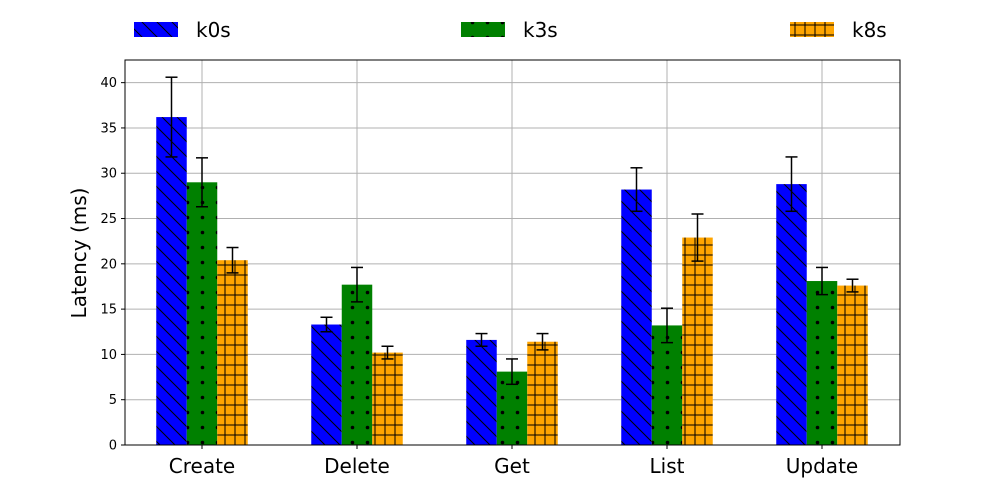  What do you see at coordinates (202, 466) in the screenshot?
I see `x-tick-label-create: Create` at bounding box center [202, 466].